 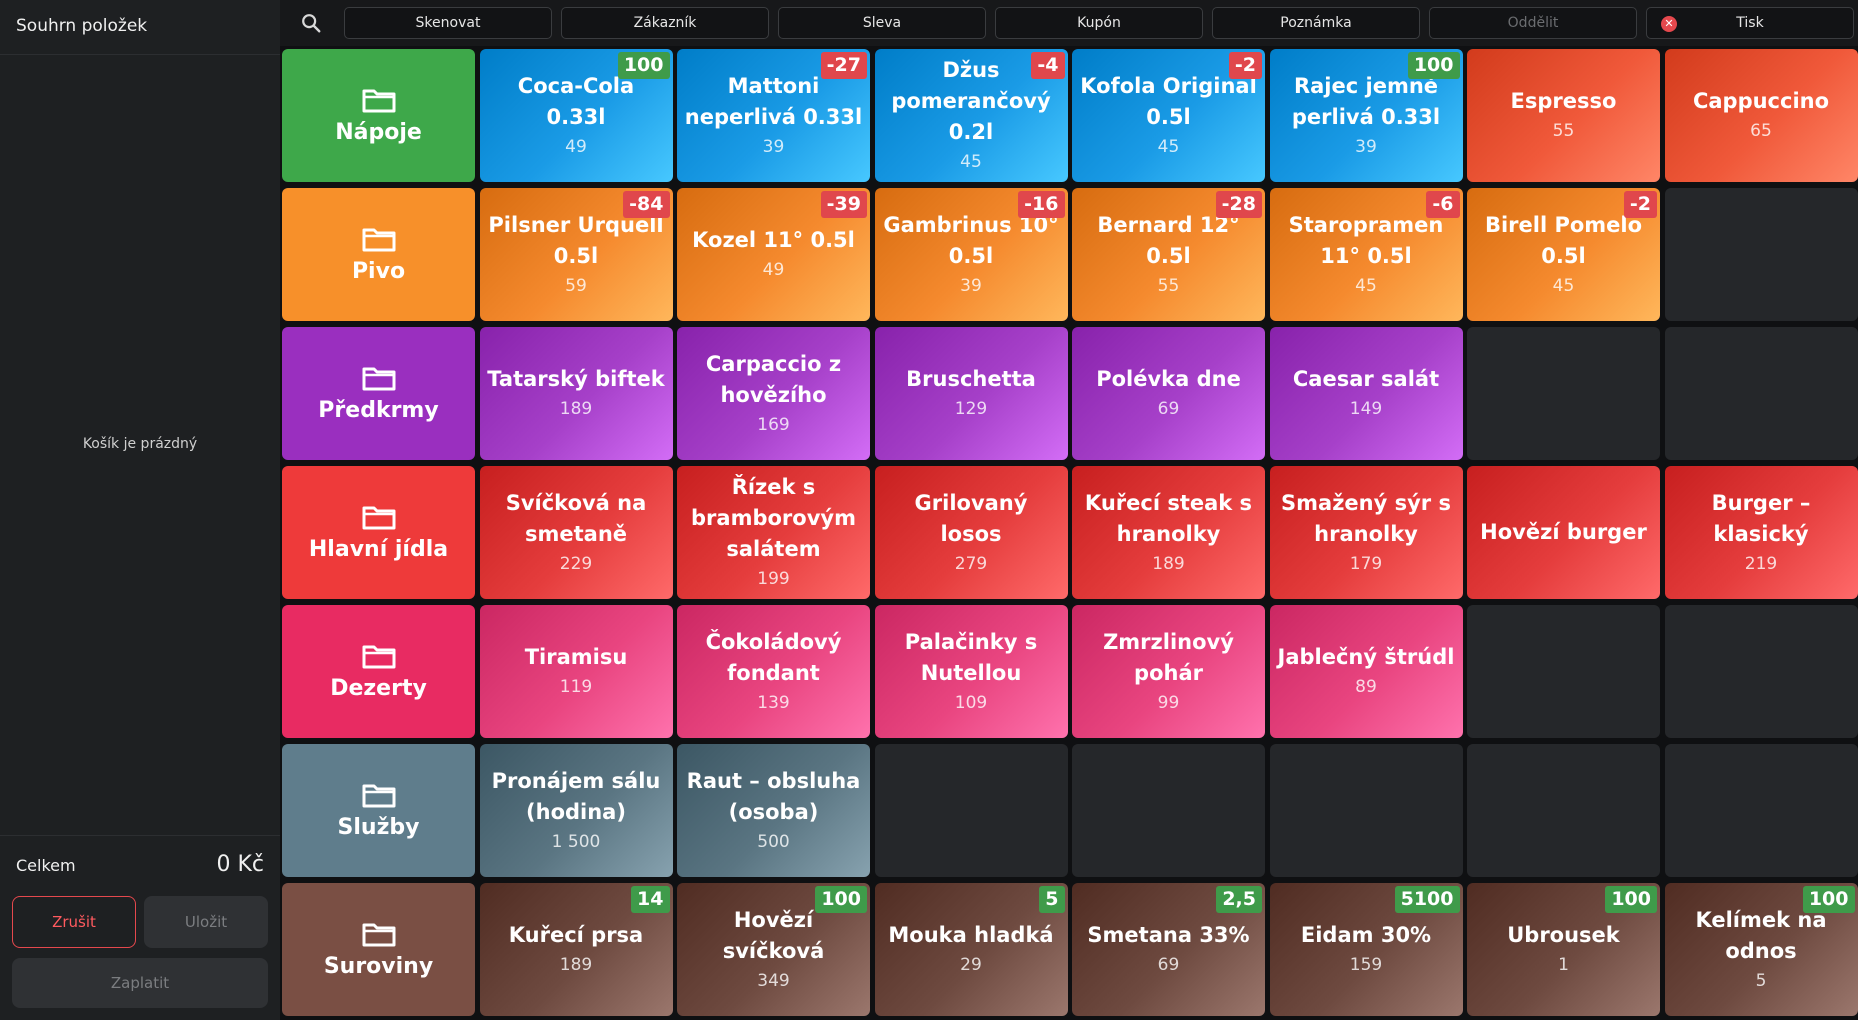 I want to click on product-price: 129, so click(x=971, y=409).